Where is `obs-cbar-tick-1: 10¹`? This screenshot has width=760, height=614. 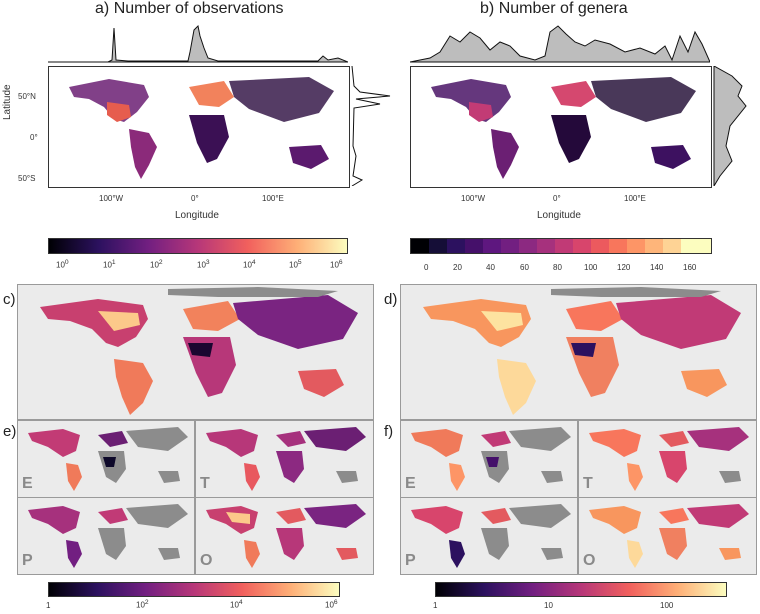
obs-cbar-tick-1: 10¹ is located at coordinates (109, 264).